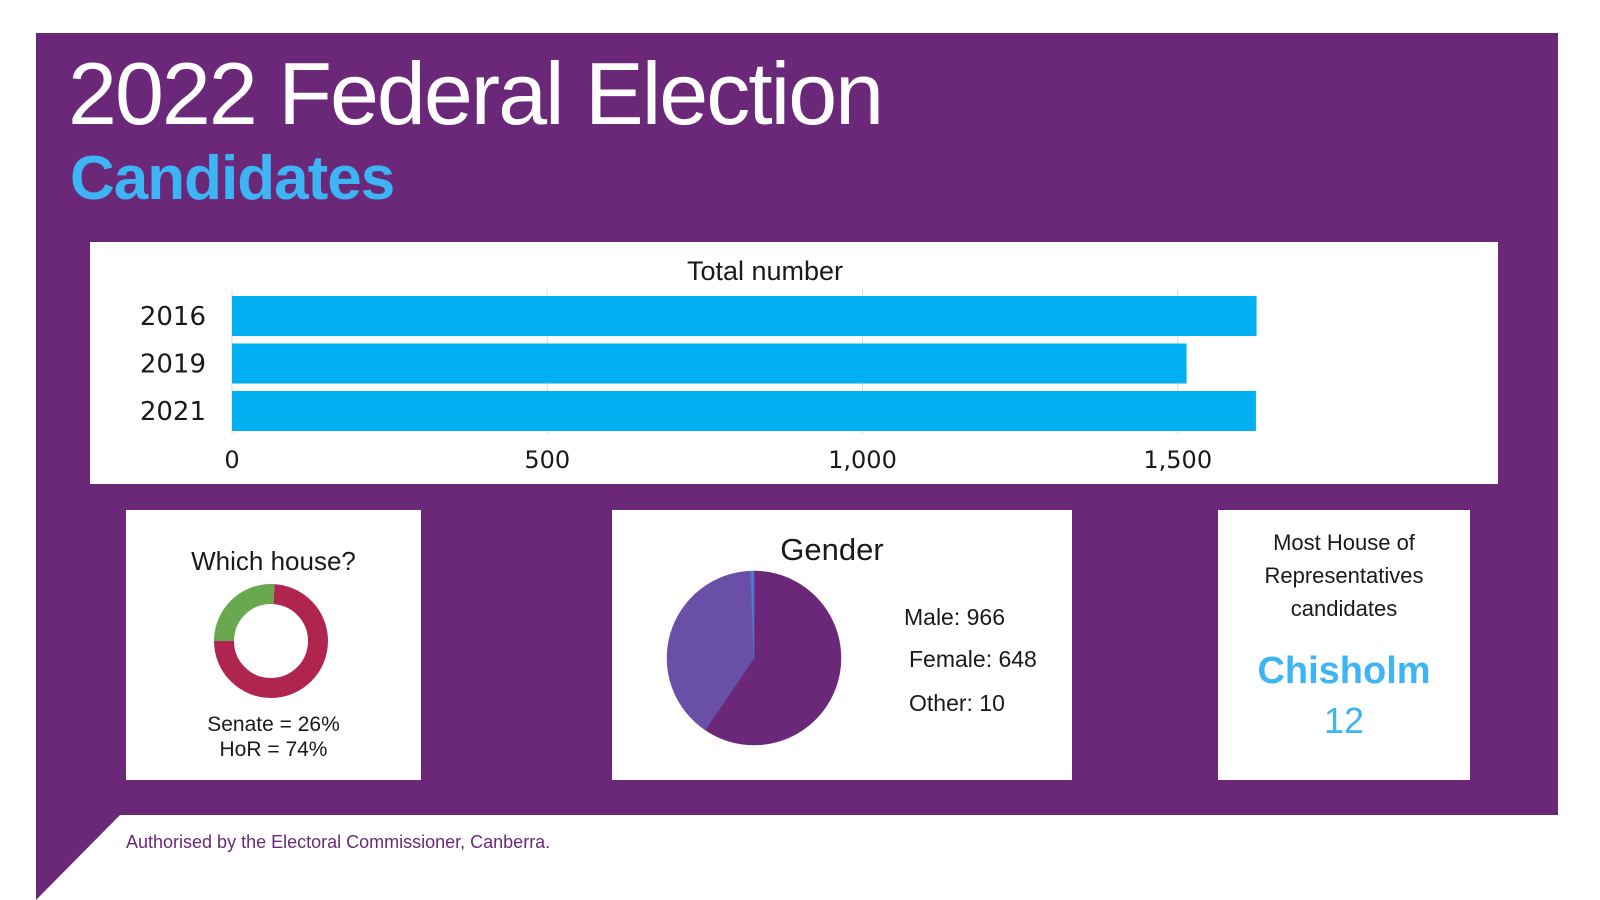 This screenshot has width=1600, height=900. I want to click on bar-2016, so click(744, 316).